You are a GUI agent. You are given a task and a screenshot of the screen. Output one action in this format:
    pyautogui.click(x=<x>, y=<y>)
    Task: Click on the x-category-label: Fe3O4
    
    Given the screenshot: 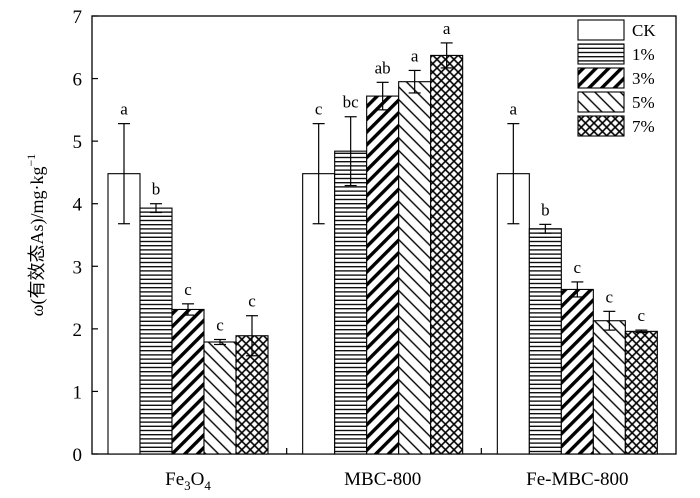 What is the action you would take?
    pyautogui.click(x=188, y=481)
    